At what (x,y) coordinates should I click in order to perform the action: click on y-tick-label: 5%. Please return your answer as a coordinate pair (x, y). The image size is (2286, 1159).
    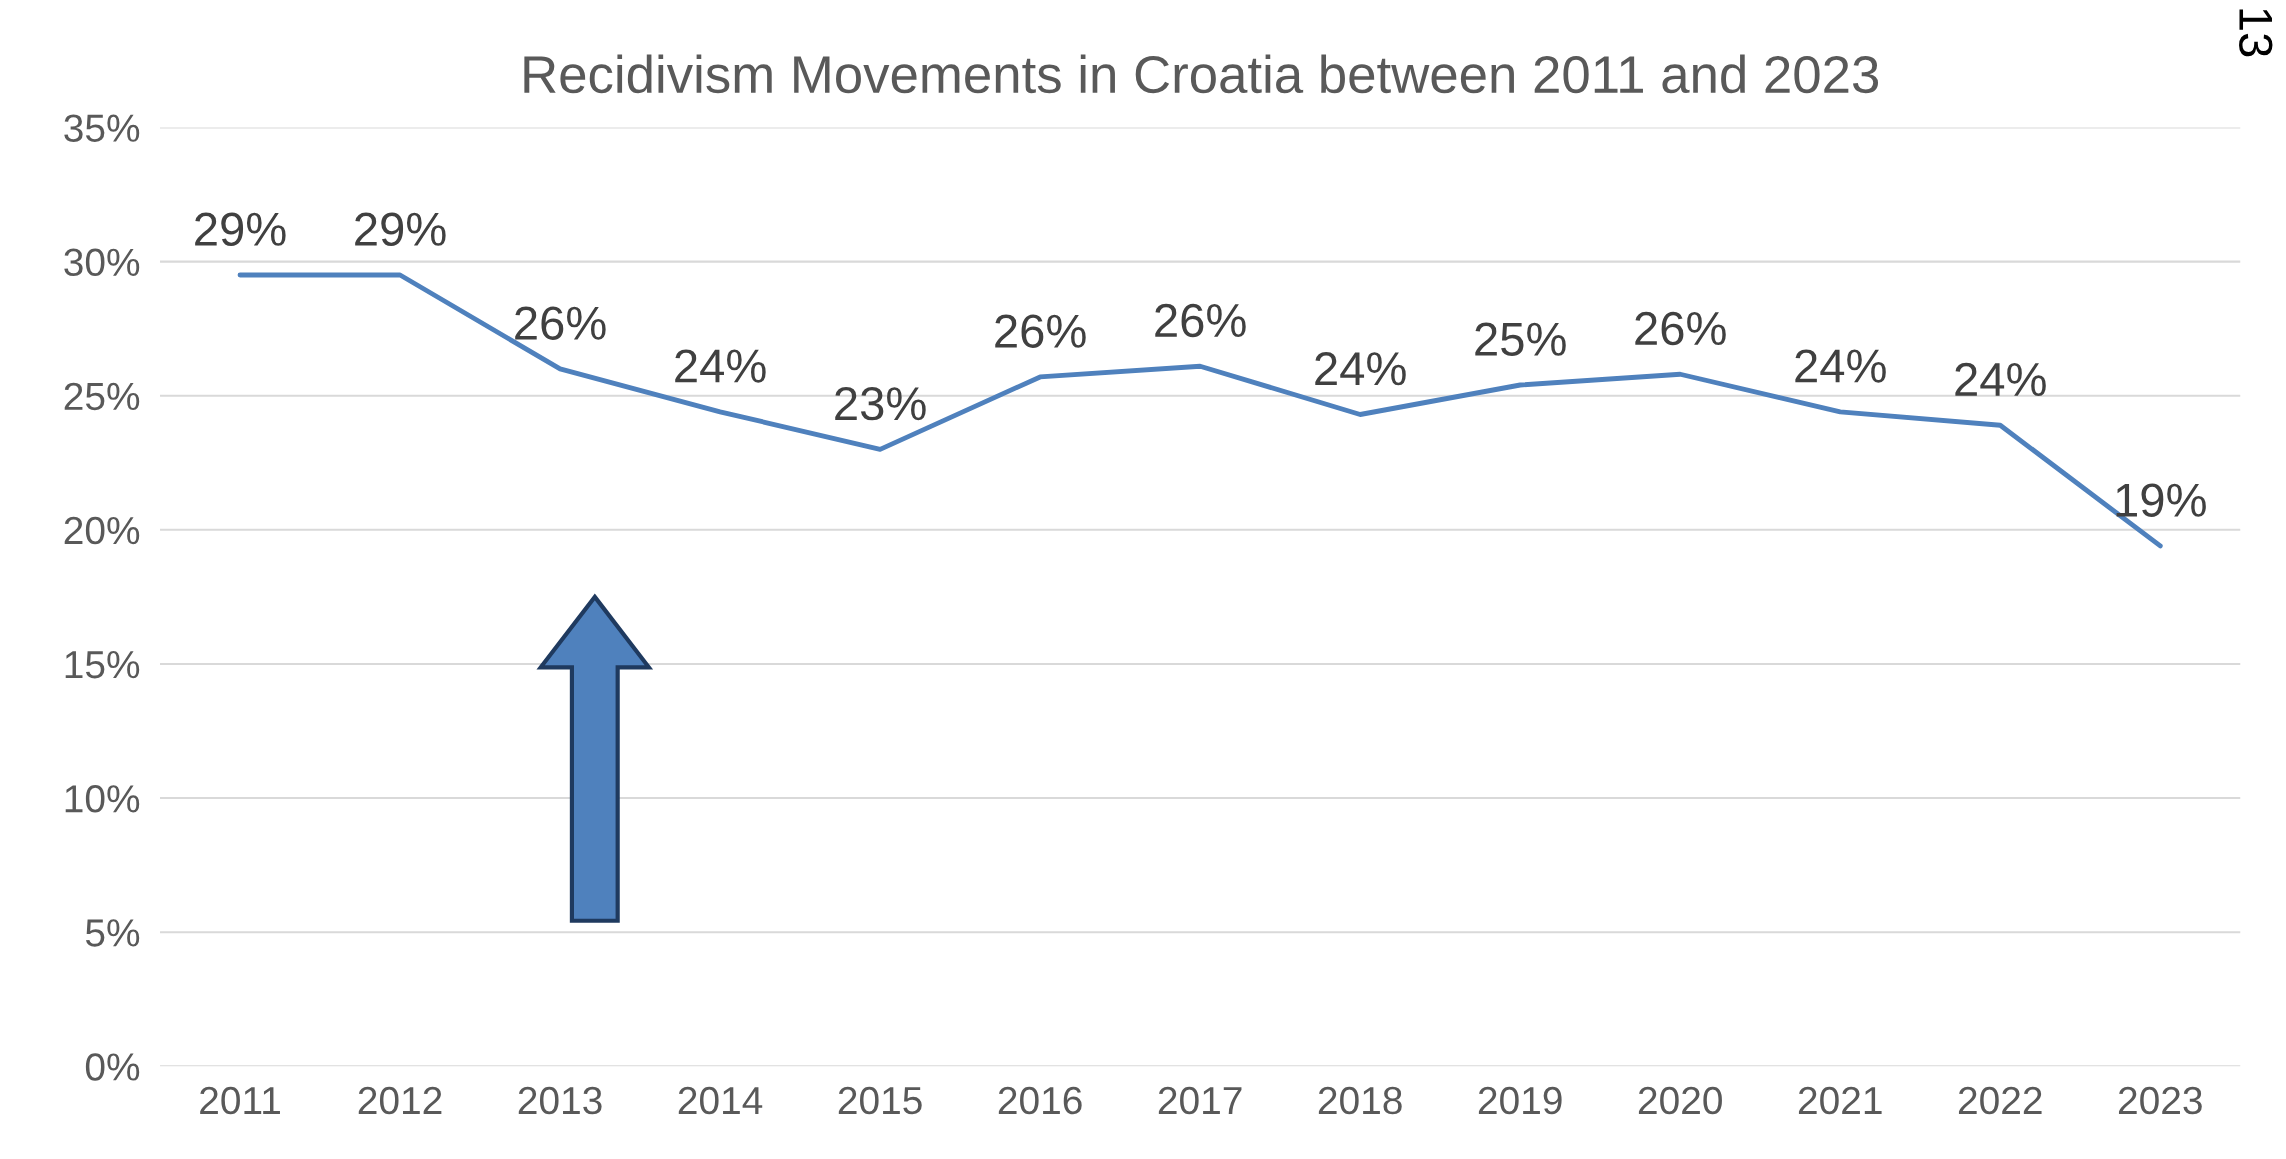
    Looking at the image, I should click on (112, 933).